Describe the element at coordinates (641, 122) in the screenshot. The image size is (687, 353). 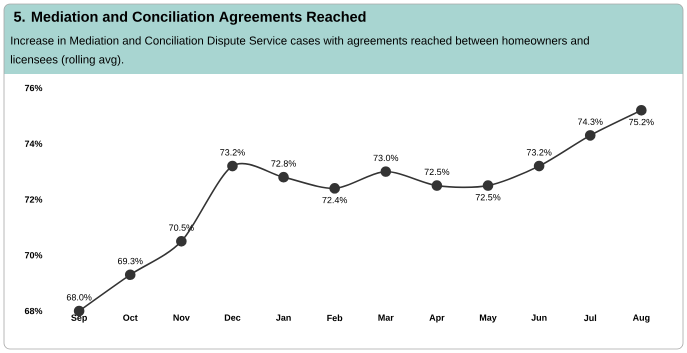
I see `data-label: 75.2%` at that location.